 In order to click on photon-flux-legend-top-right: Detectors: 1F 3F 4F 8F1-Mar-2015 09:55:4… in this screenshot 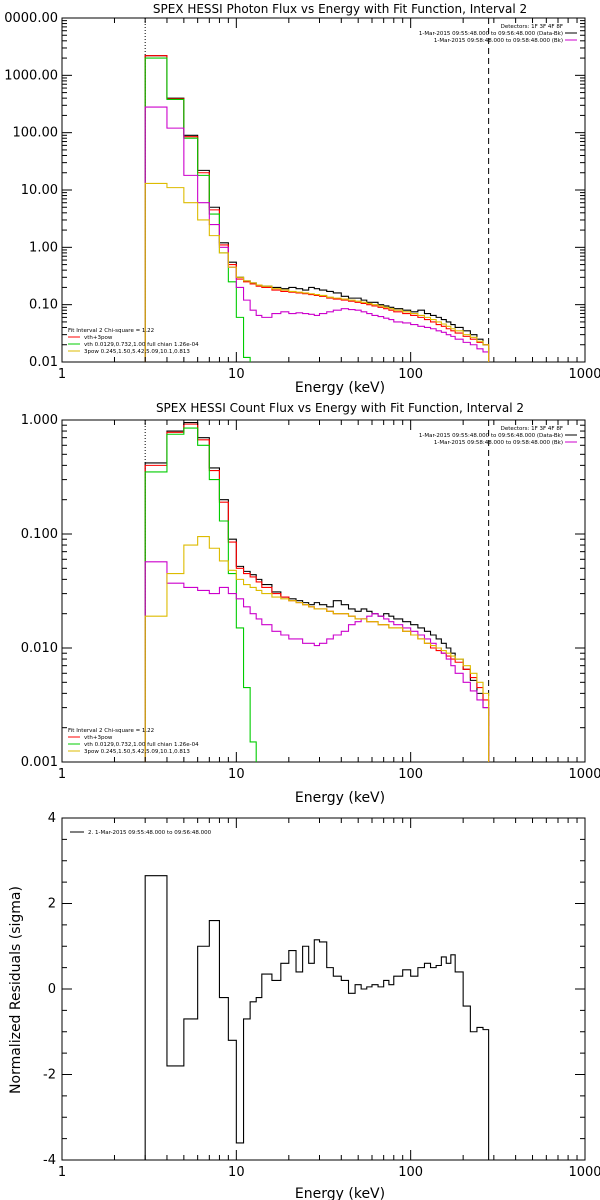, I will do `click(498, 34)`.